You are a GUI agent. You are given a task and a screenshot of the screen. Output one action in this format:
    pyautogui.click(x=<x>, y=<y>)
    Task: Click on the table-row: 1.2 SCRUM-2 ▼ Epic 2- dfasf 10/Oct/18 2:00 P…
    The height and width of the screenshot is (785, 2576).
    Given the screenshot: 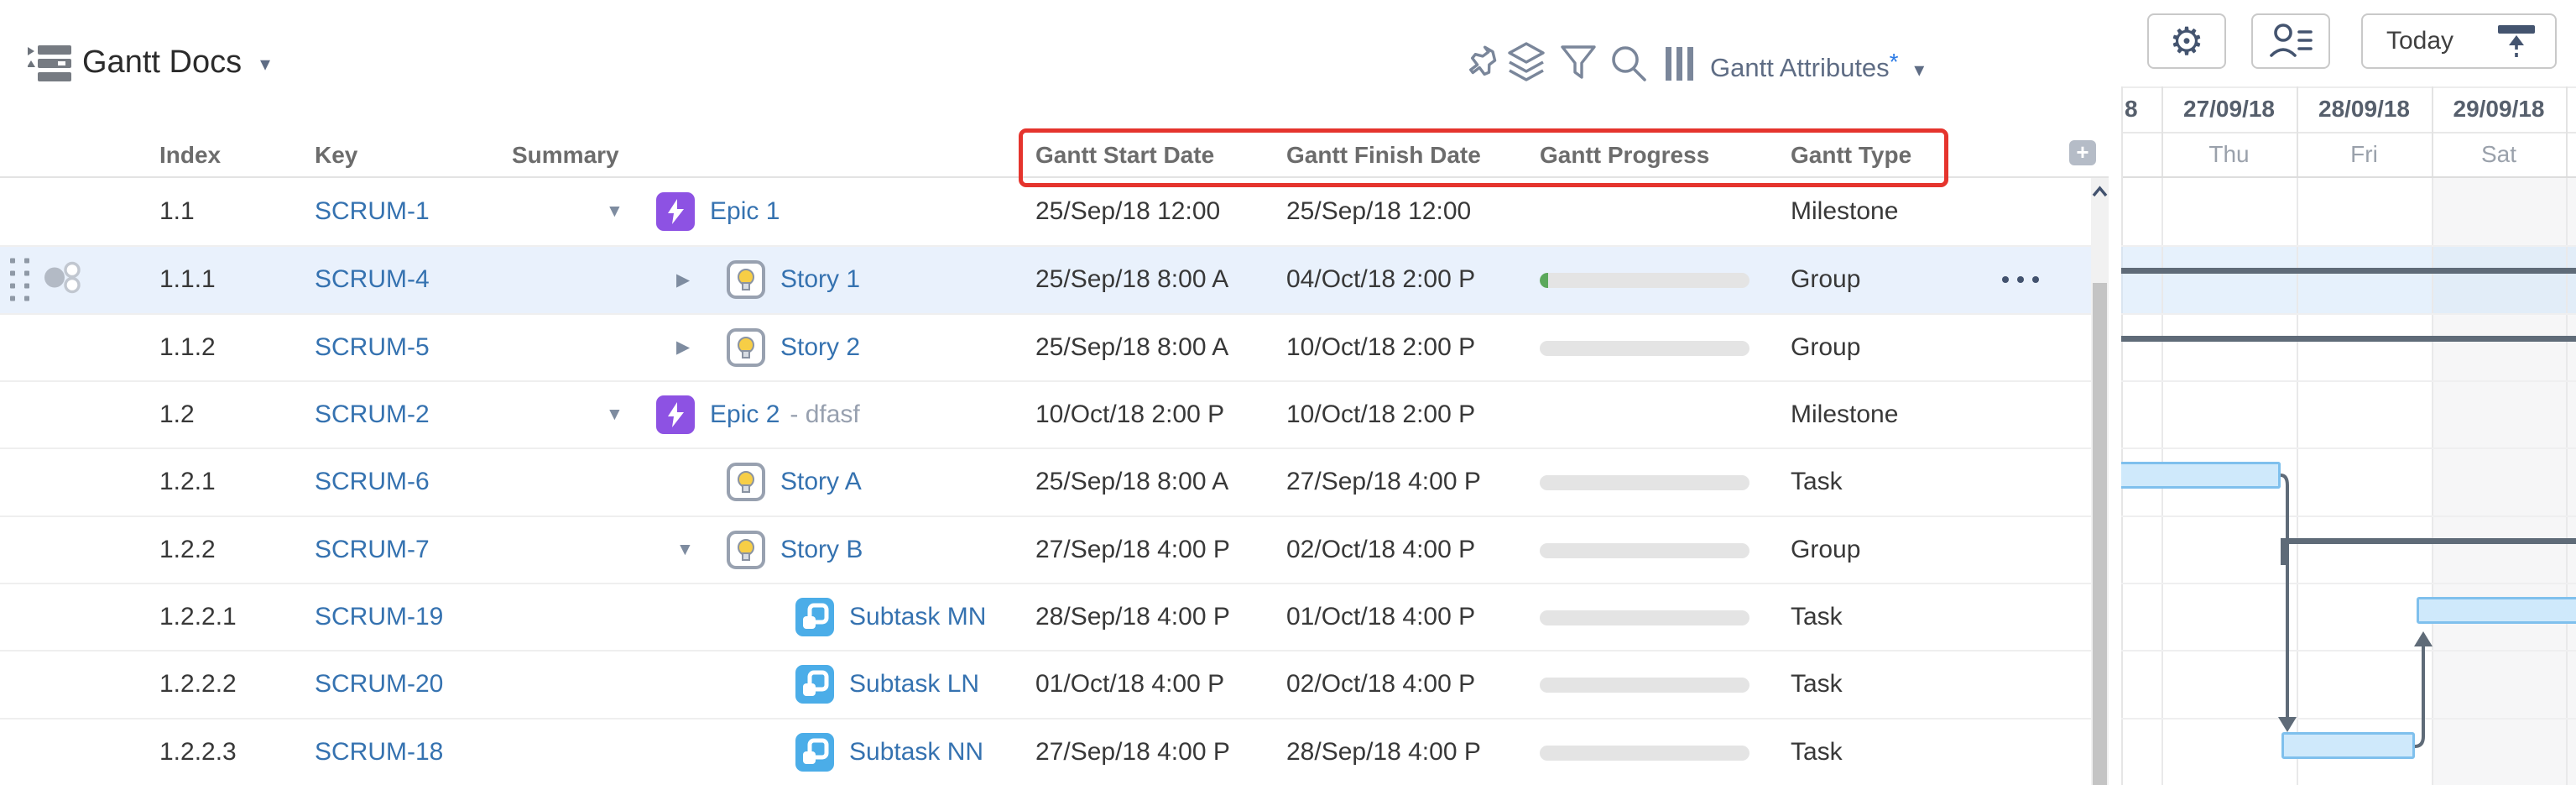 What is the action you would take?
    pyautogui.click(x=1054, y=413)
    